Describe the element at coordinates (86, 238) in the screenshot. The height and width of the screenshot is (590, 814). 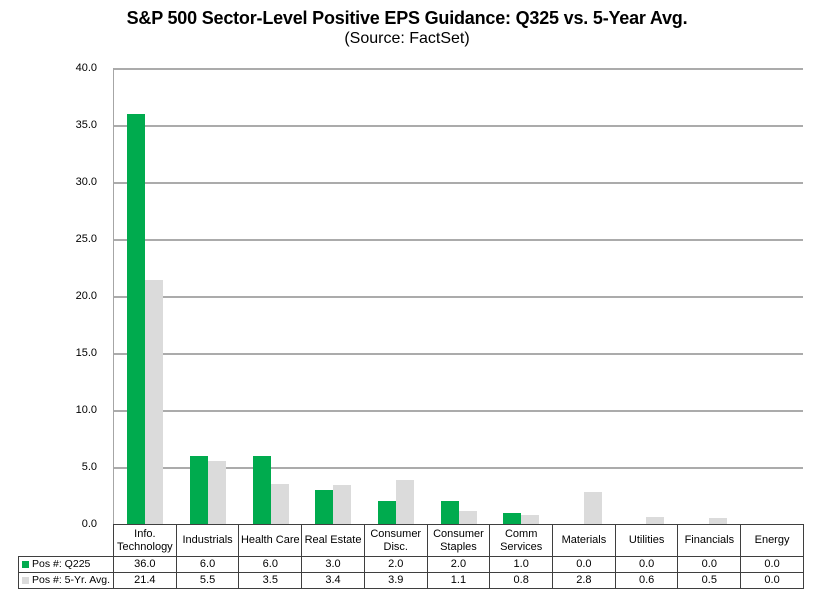
I see `y-axis-tick-label: 25.0` at that location.